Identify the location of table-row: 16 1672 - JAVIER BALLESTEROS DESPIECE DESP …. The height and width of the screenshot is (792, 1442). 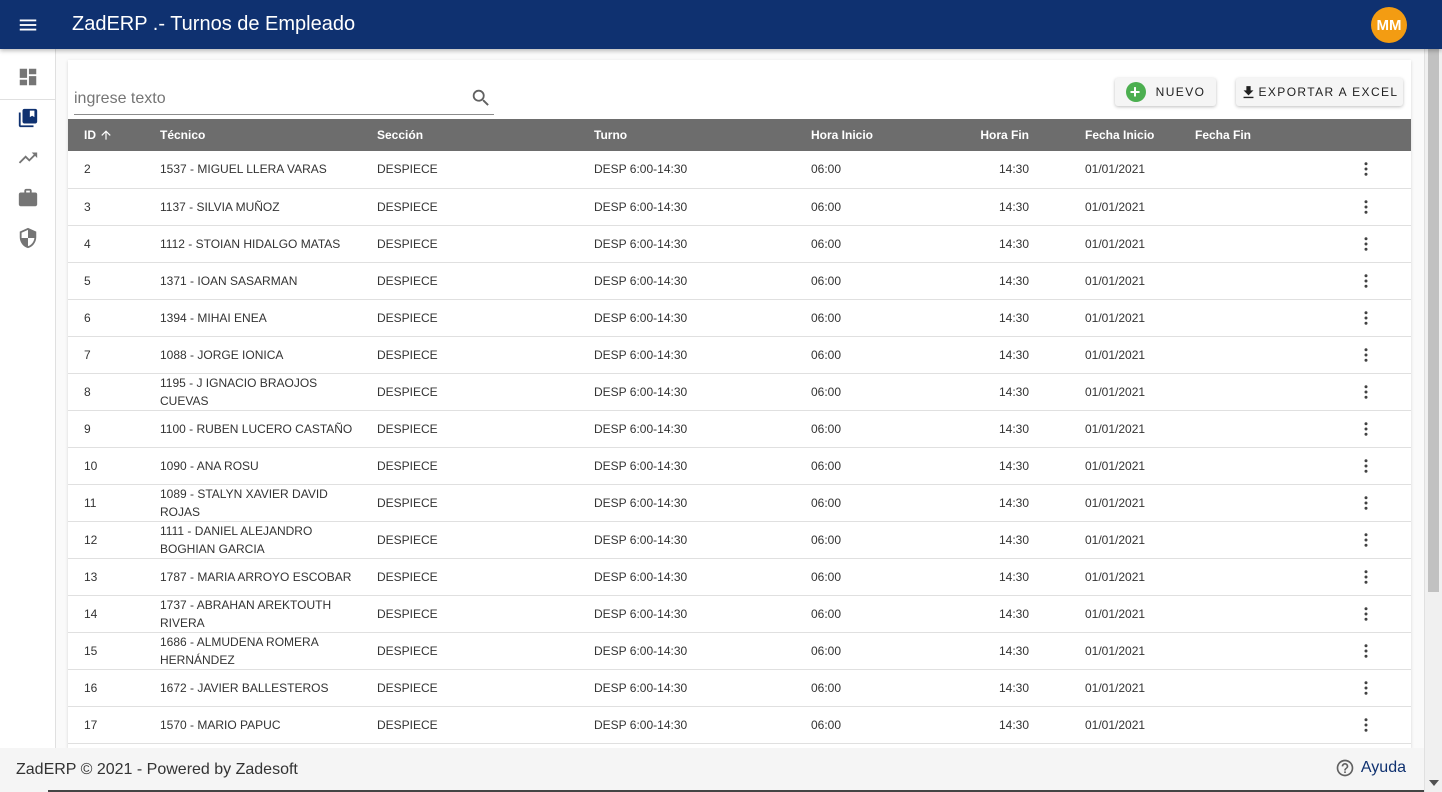
(739, 687).